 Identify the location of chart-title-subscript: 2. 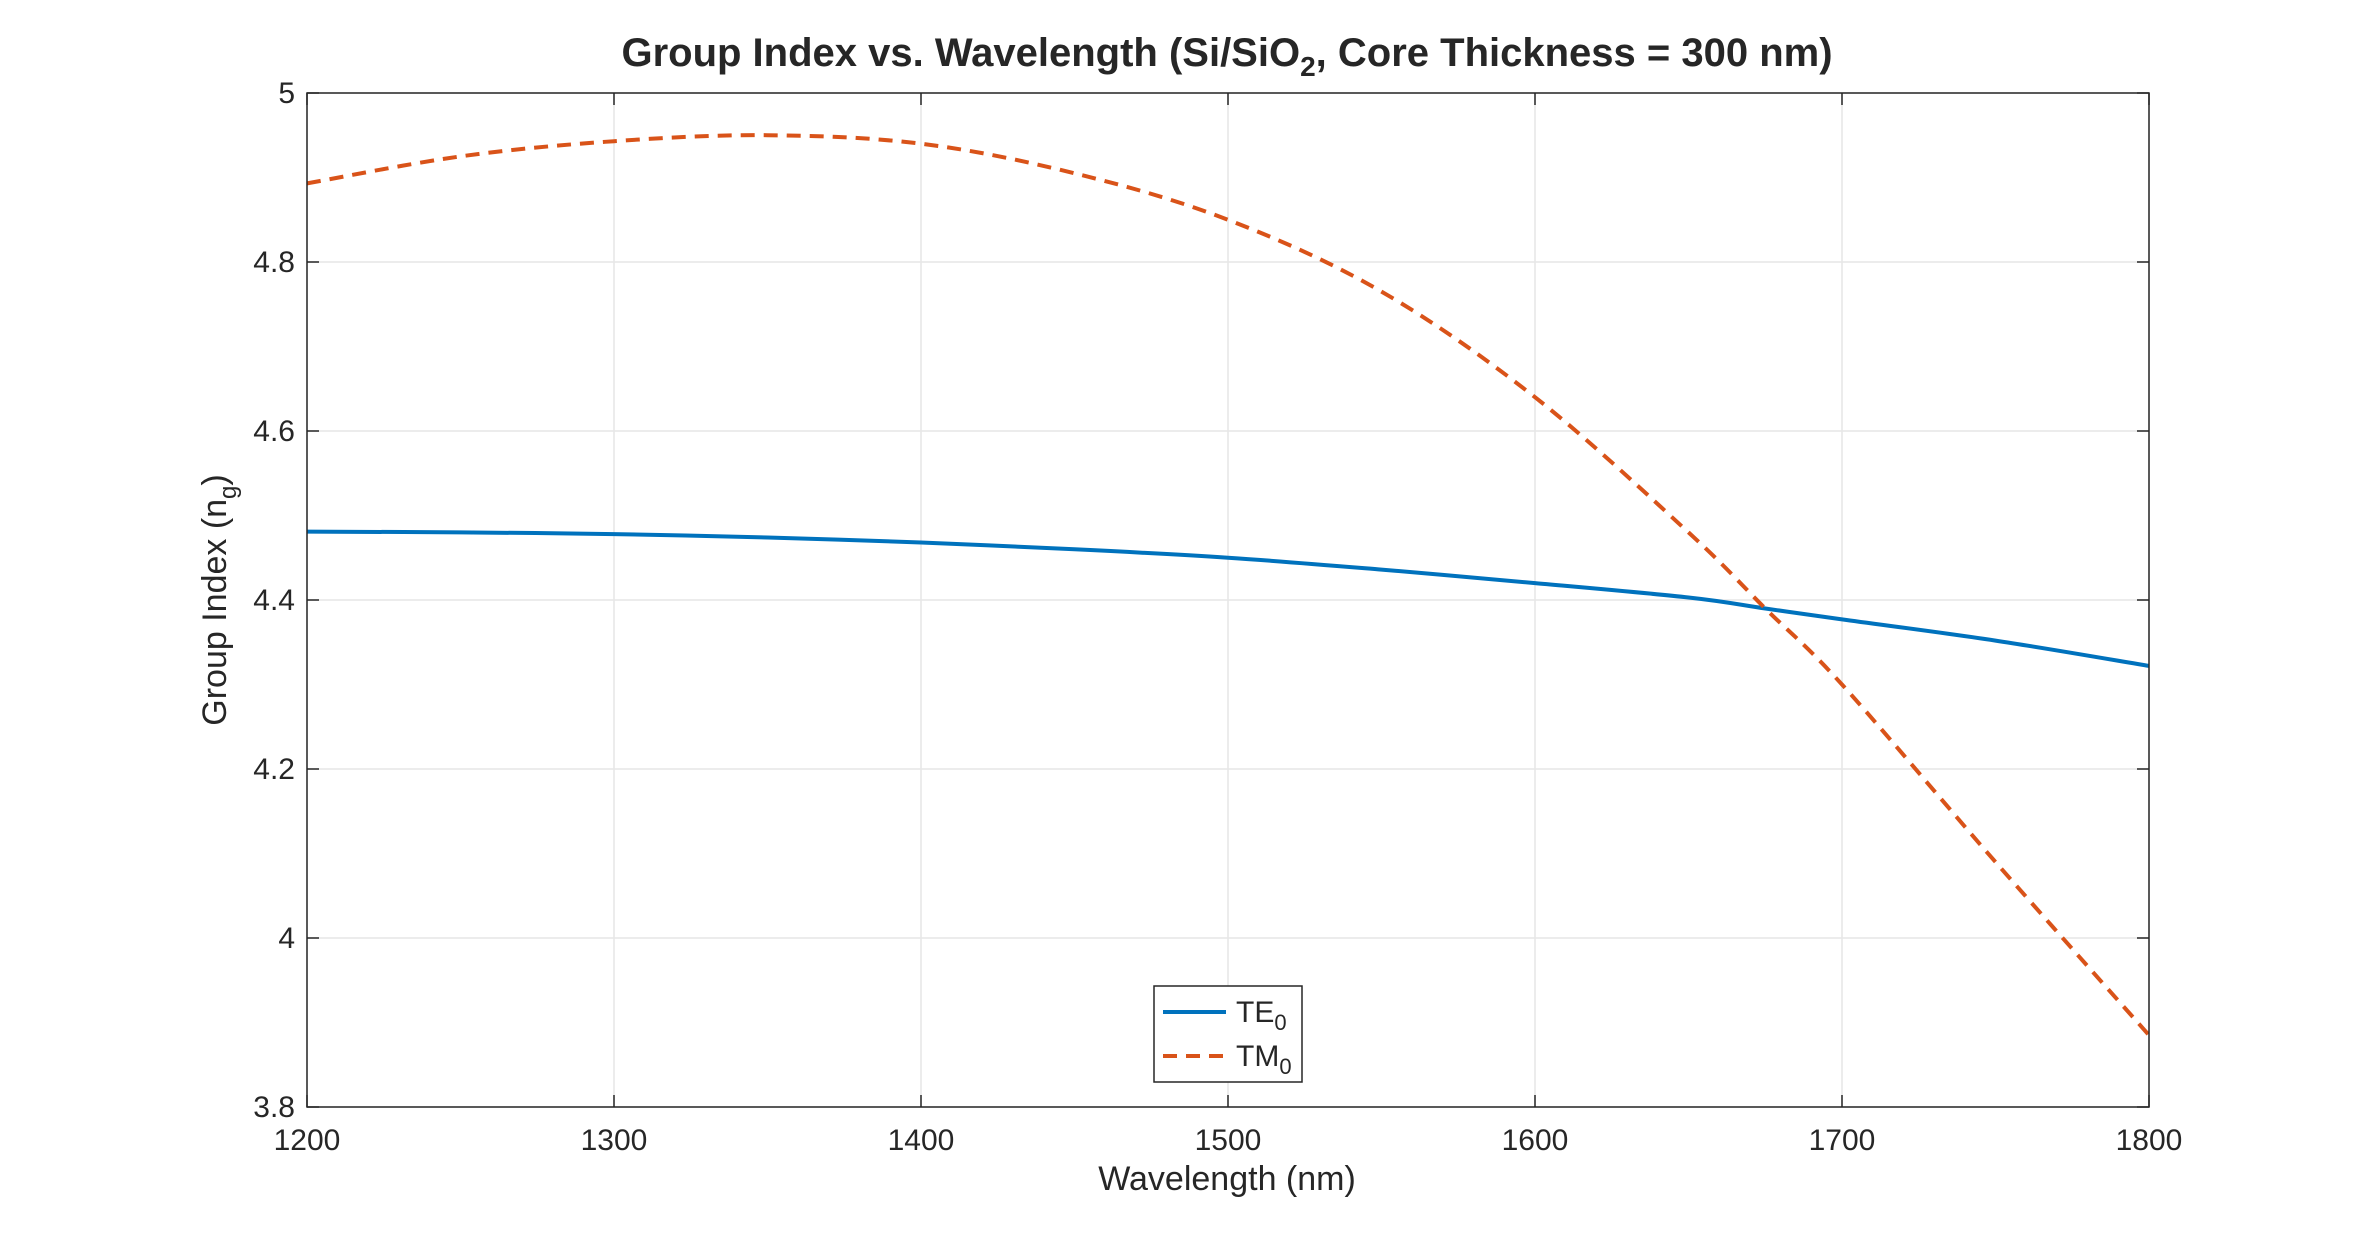
(1308, 66).